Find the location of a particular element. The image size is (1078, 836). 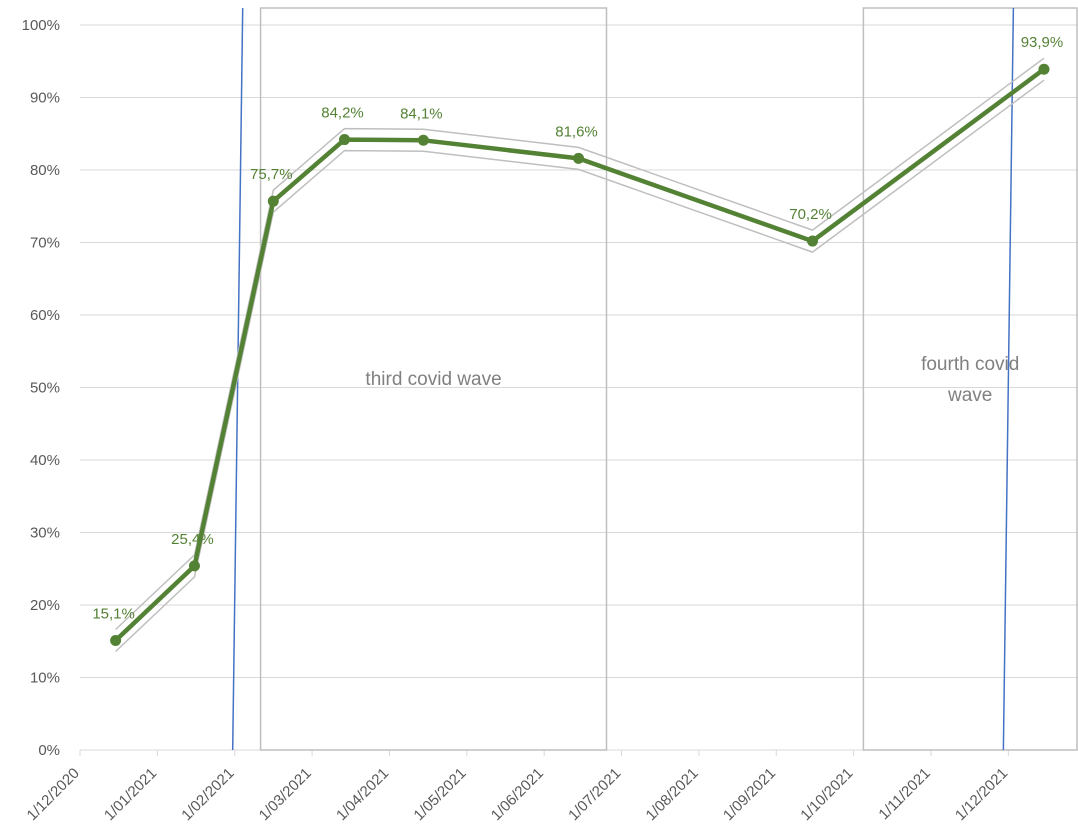

y-tick-label: 10% is located at coordinates (45, 678).